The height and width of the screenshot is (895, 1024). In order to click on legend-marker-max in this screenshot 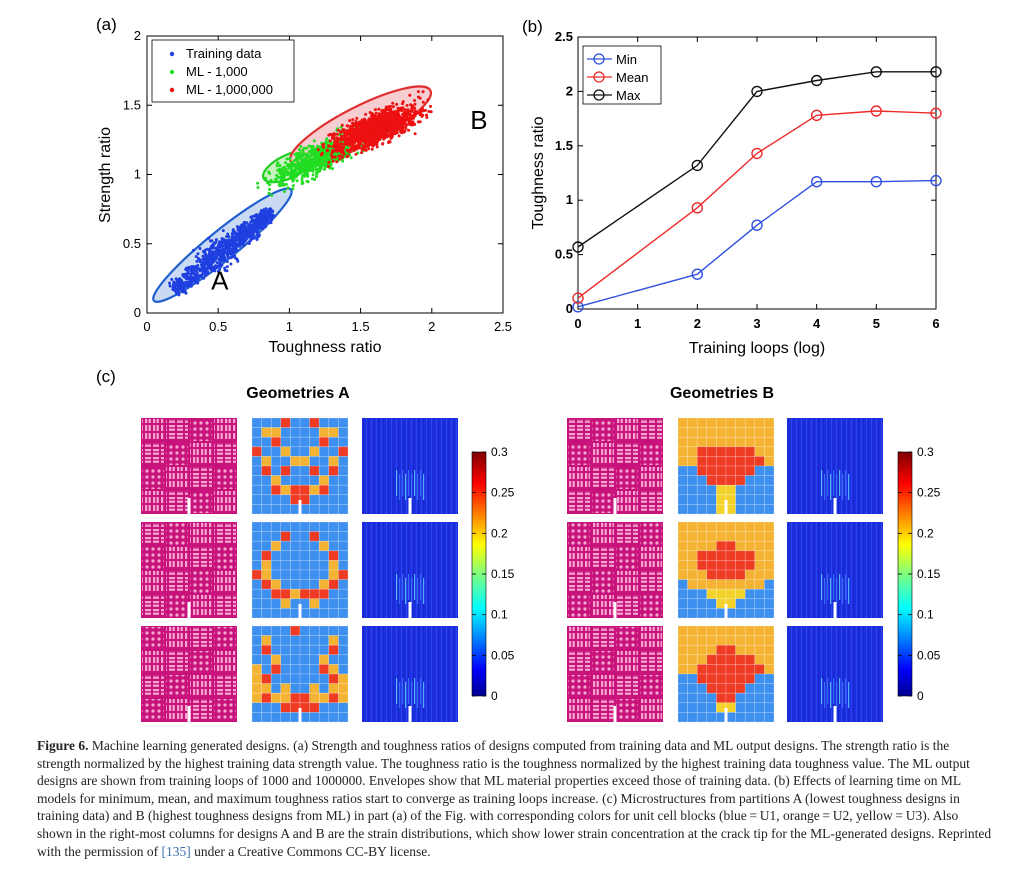, I will do `click(599, 95)`.